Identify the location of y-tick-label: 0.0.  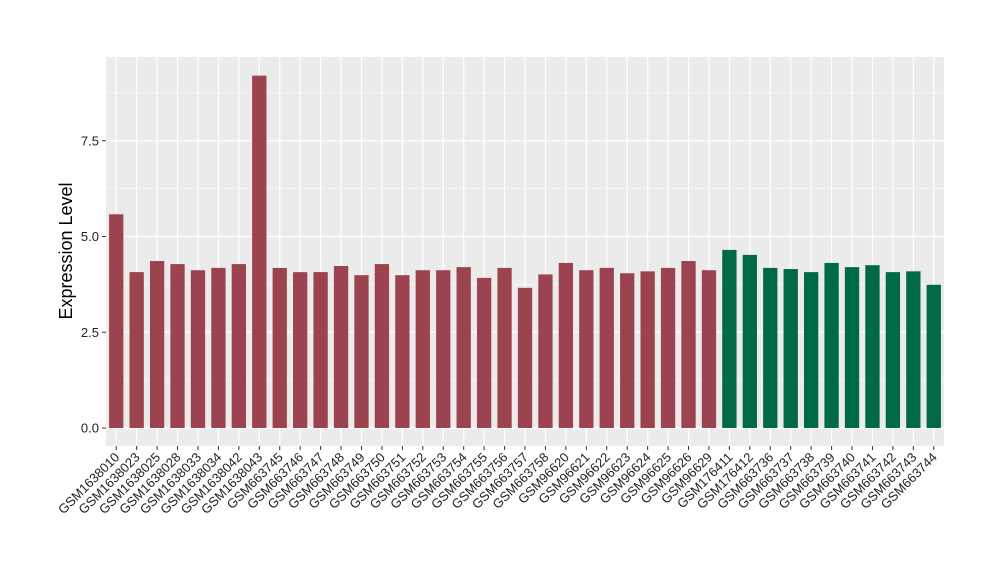
(90, 428).